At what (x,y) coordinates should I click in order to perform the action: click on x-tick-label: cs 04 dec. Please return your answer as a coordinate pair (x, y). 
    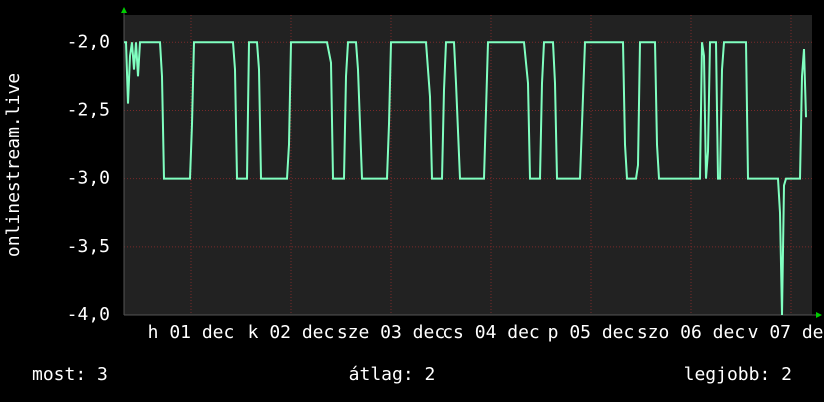
    Looking at the image, I should click on (491, 332).